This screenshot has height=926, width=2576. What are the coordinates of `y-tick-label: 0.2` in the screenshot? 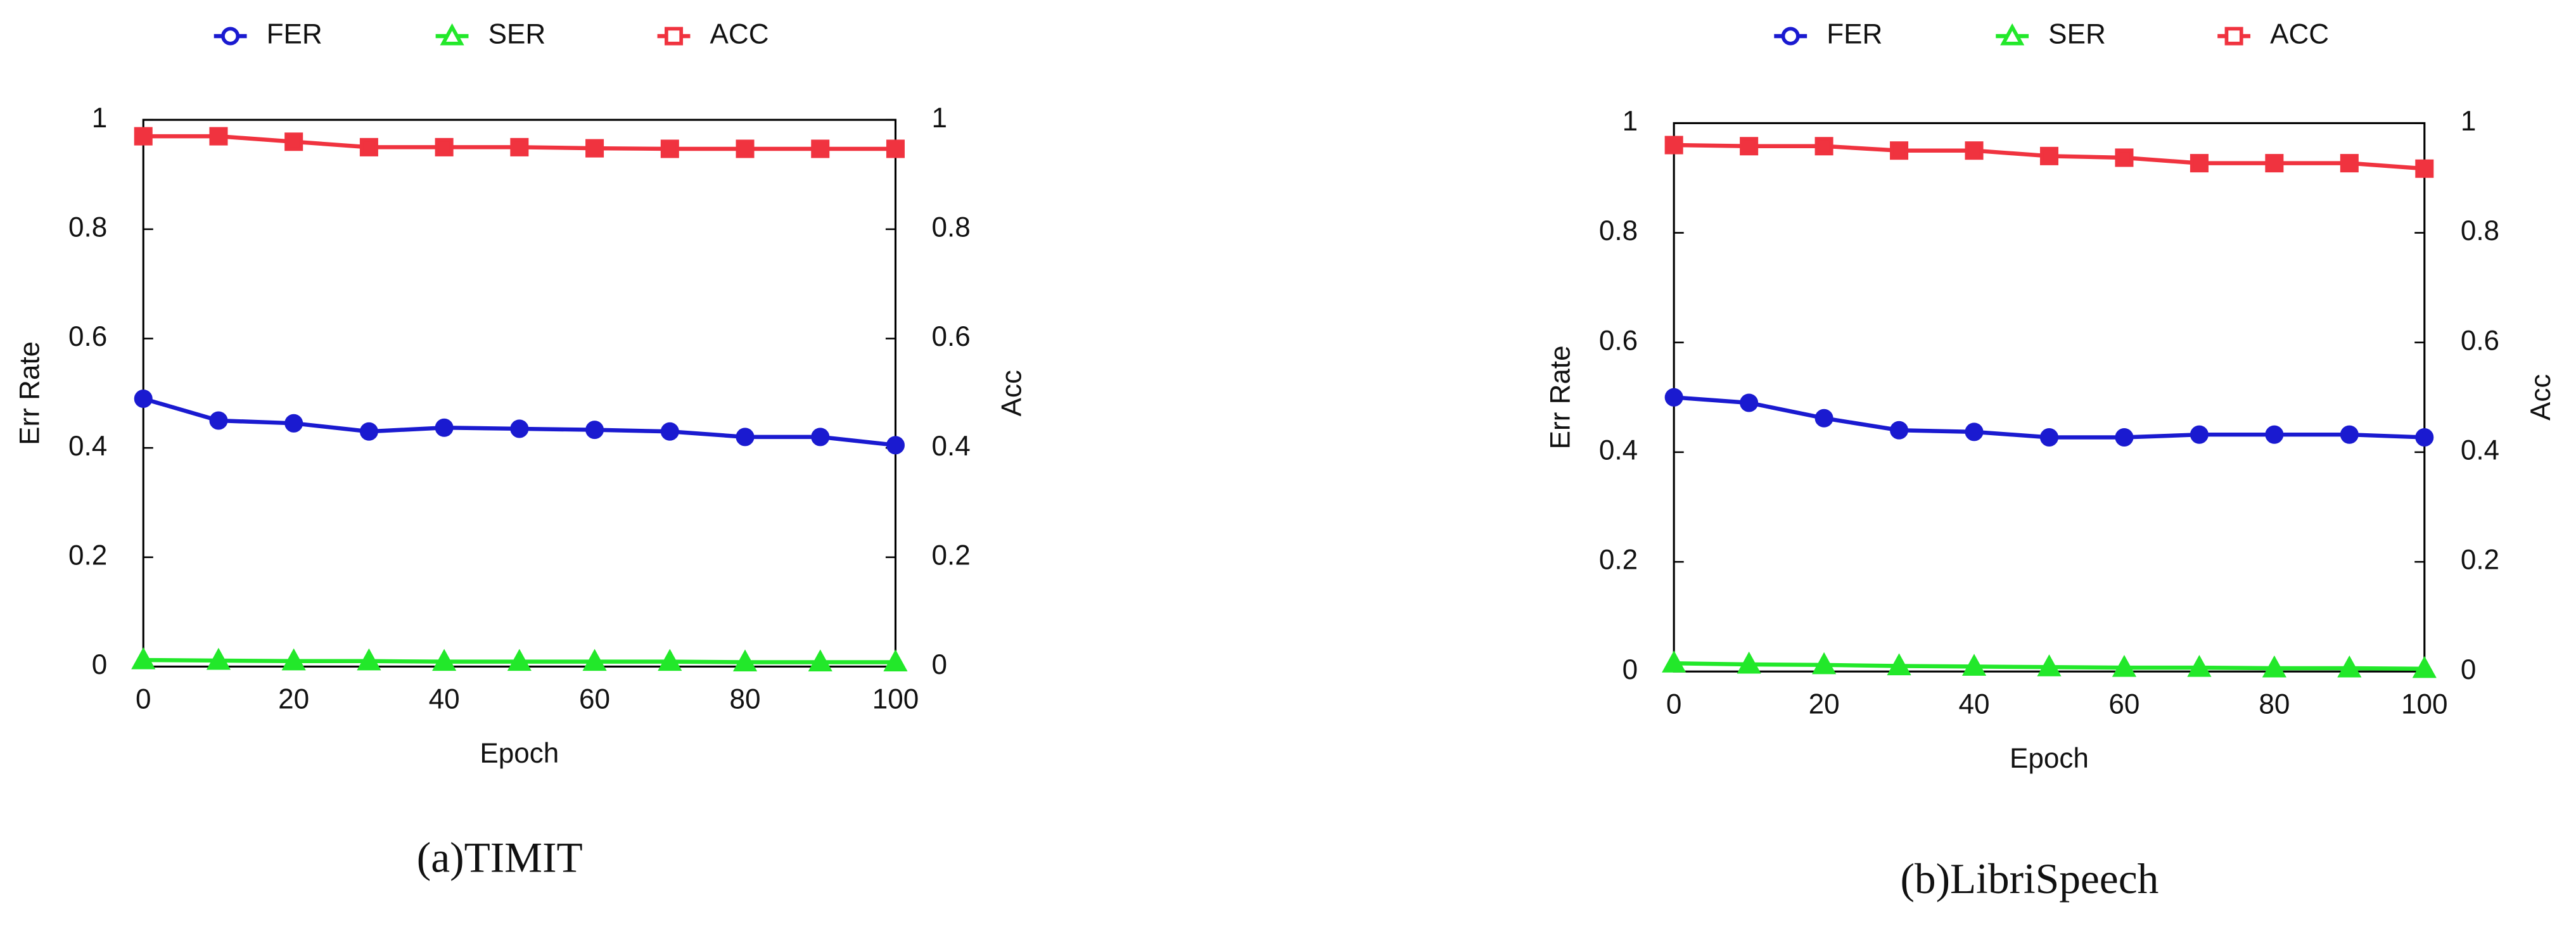 It's located at (1619, 560).